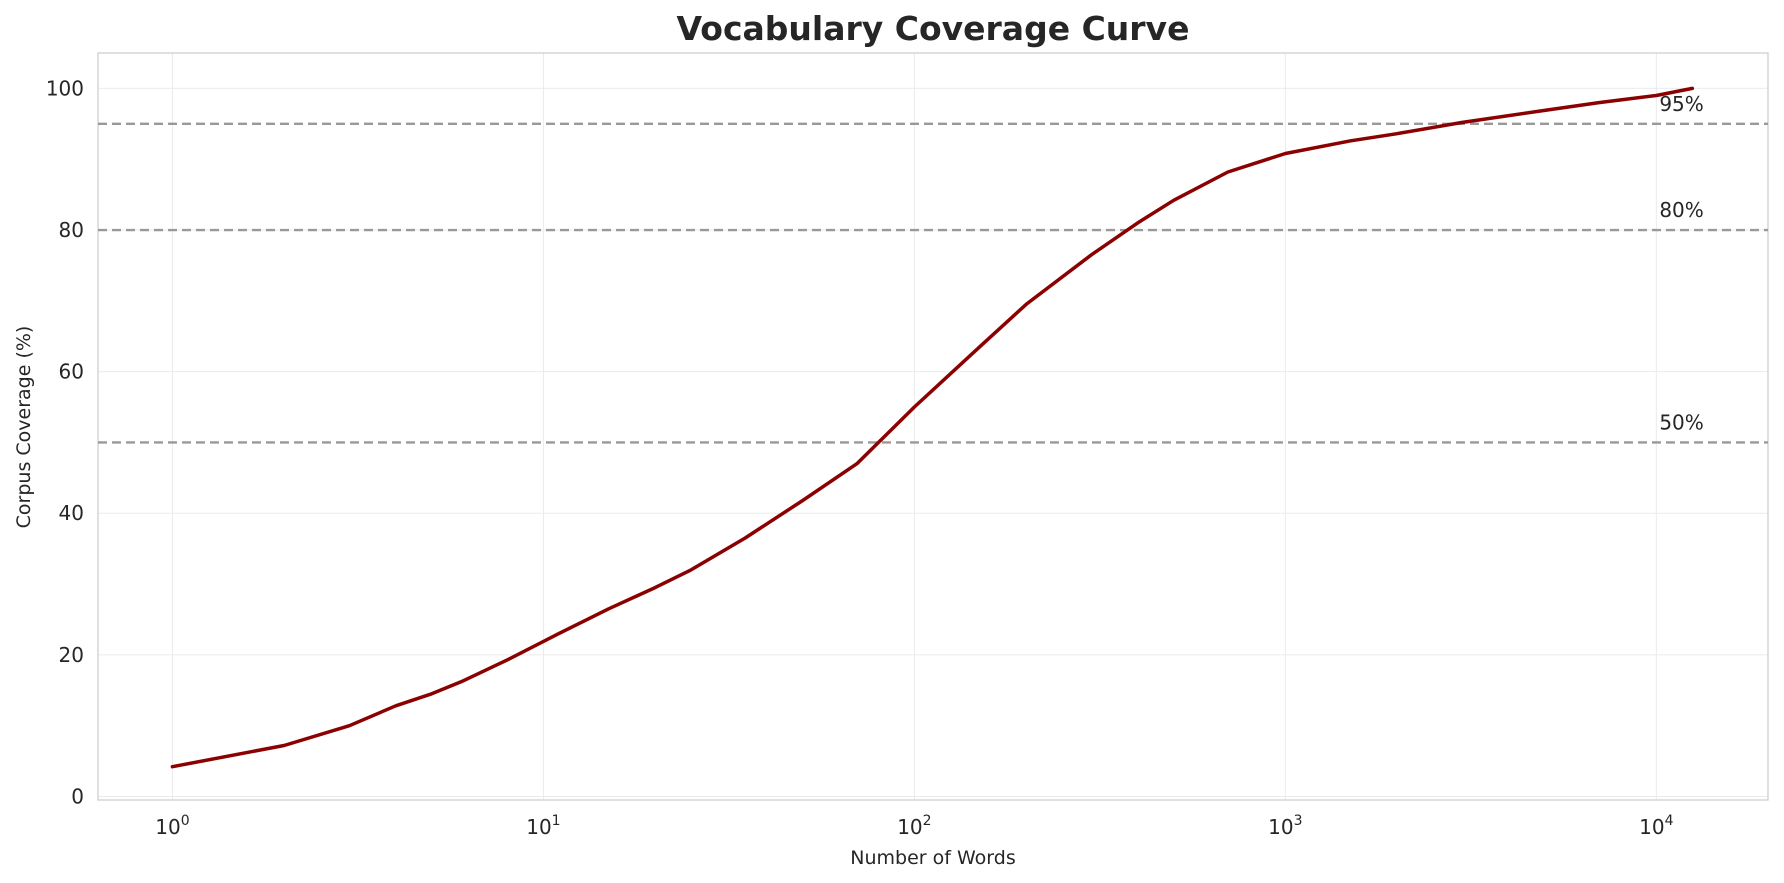 This screenshot has height=883, width=1784. Describe the element at coordinates (1285, 826) in the screenshot. I see `x-tick-label: 10³` at that location.